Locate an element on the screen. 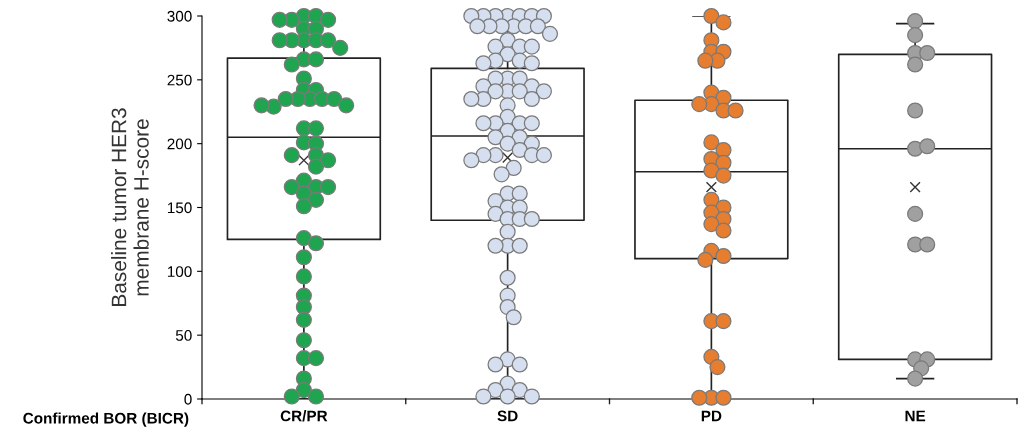 This screenshot has width=1020, height=438. x-tick-label: CR/PR is located at coordinates (304, 416).